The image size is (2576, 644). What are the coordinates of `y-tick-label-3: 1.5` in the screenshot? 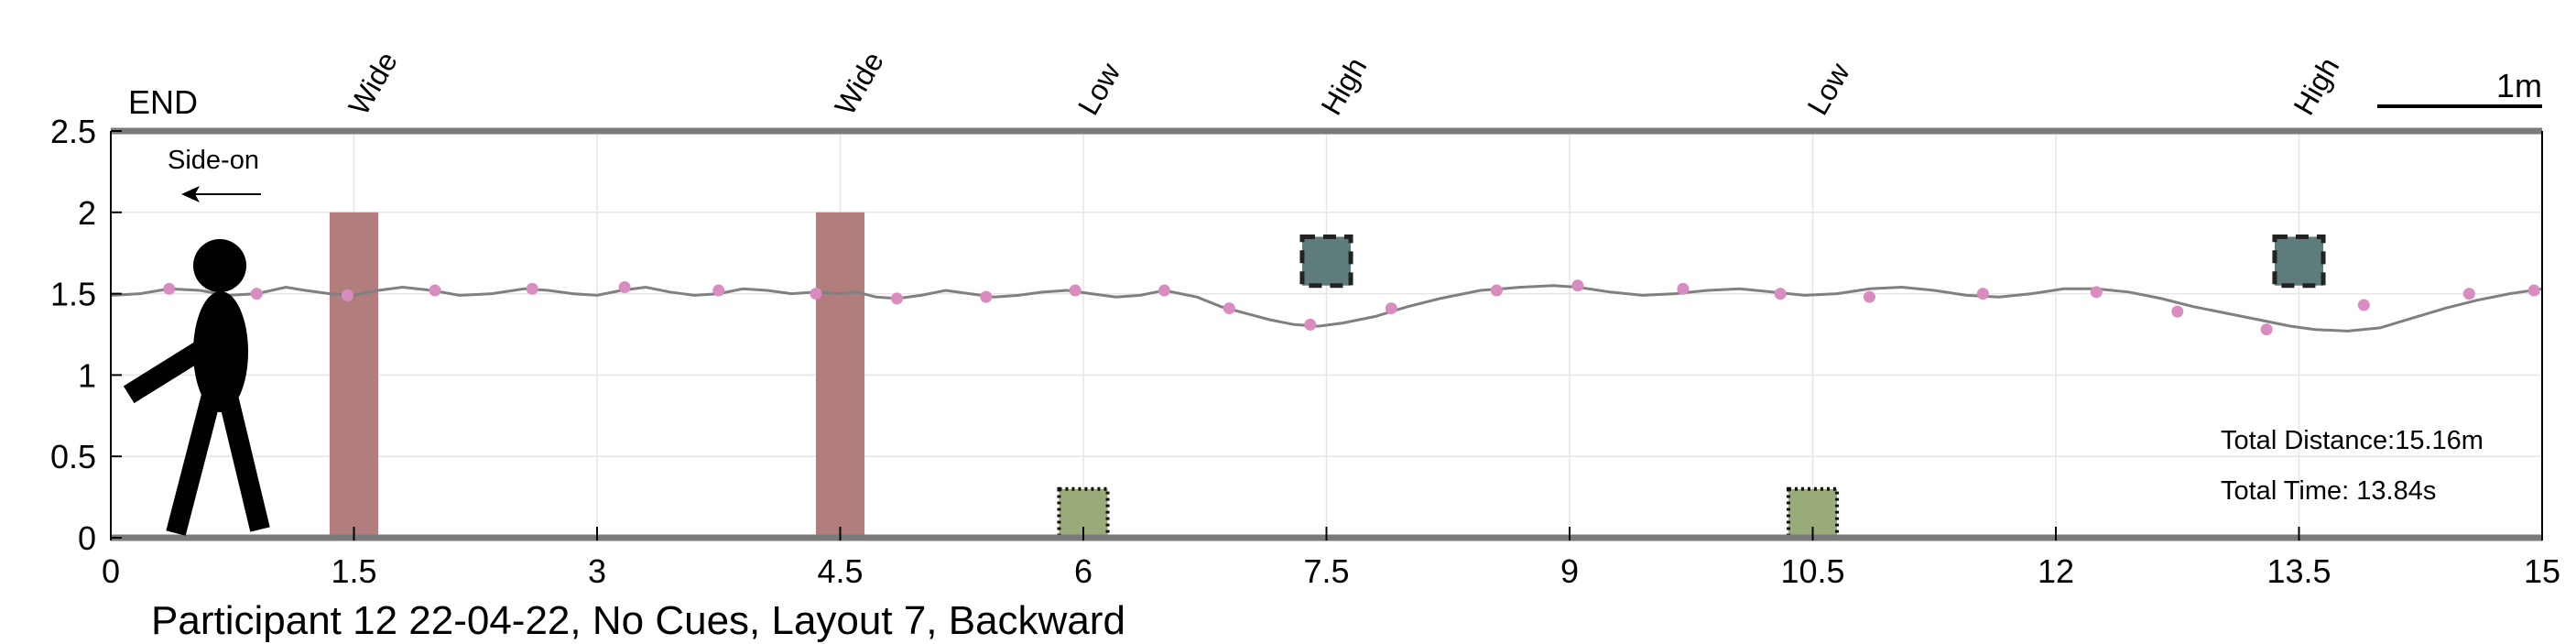 It's located at (73, 295).